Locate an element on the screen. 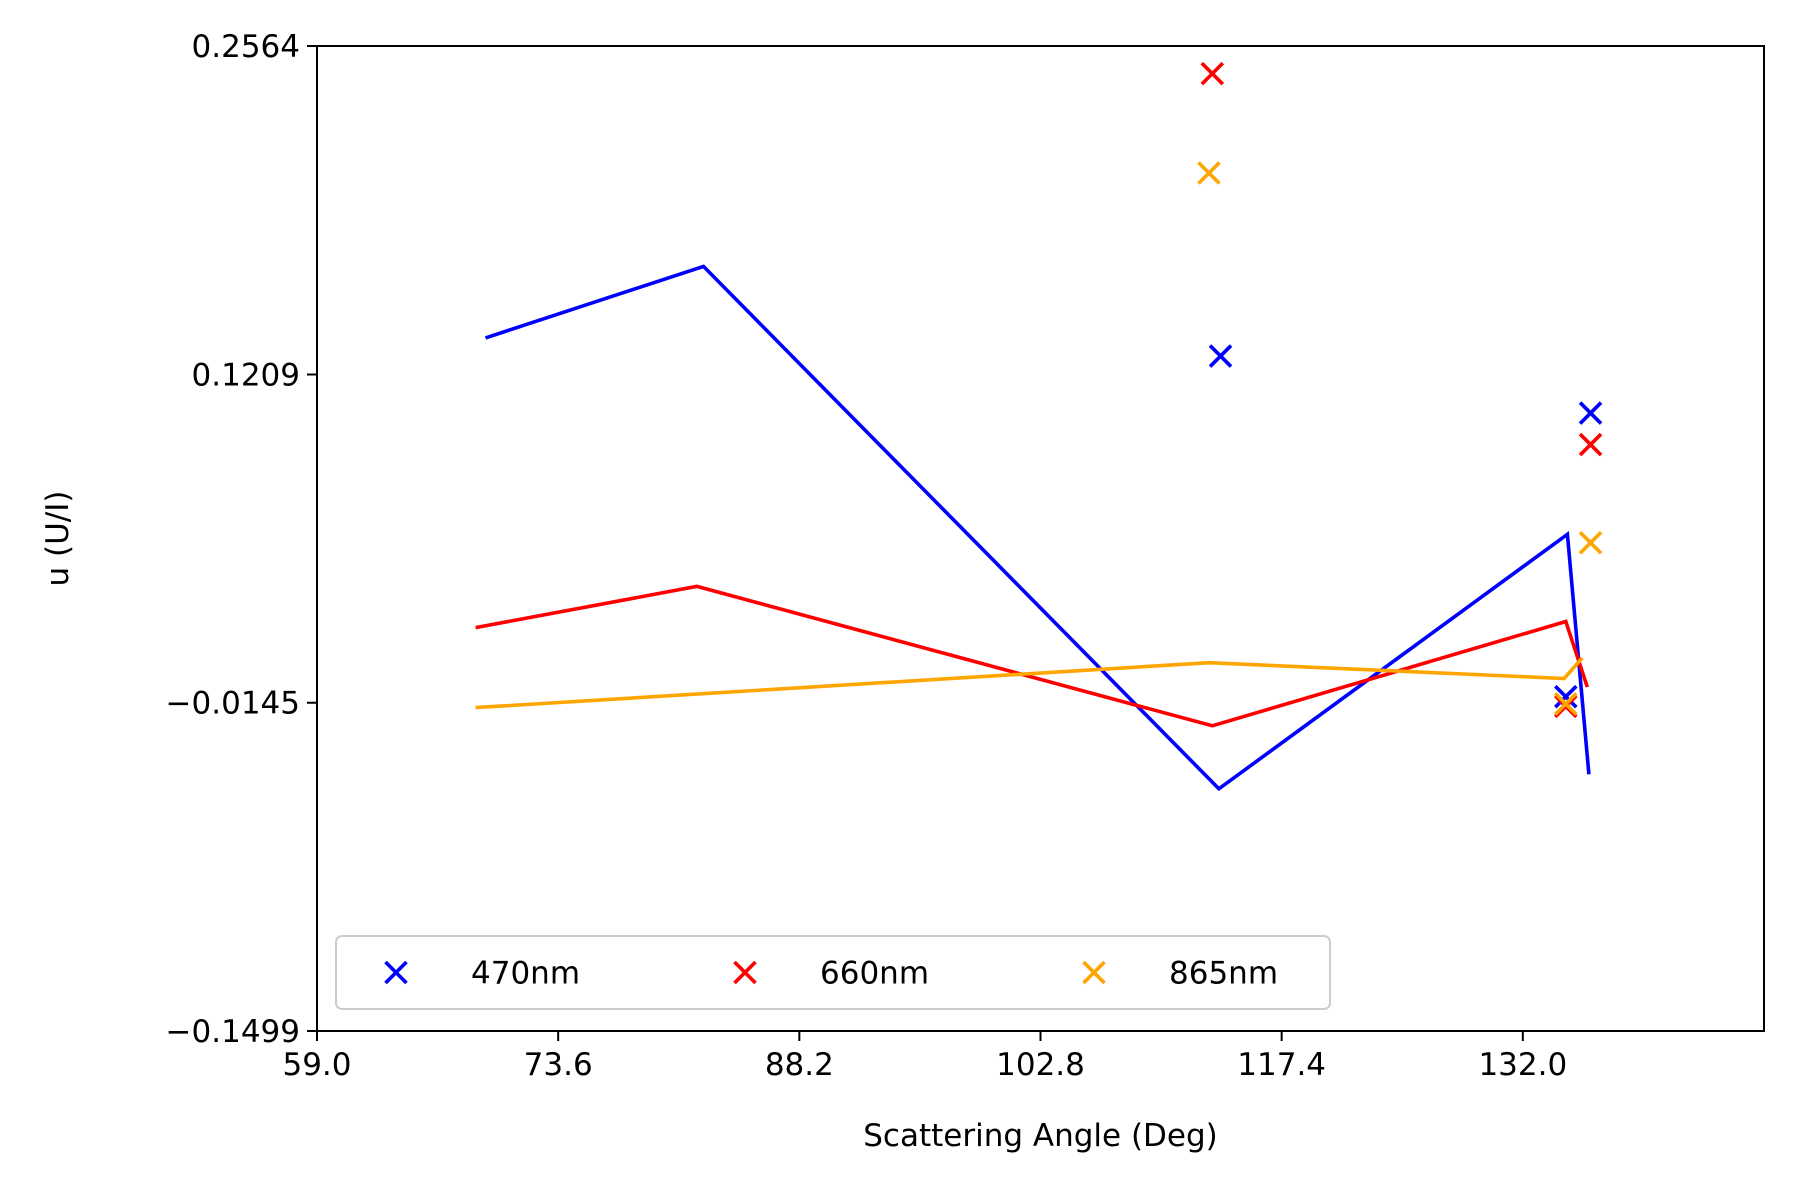 Image resolution: width=1800 pixels, height=1200 pixels. legend-label-660nm: 660nm is located at coordinates (874, 974).